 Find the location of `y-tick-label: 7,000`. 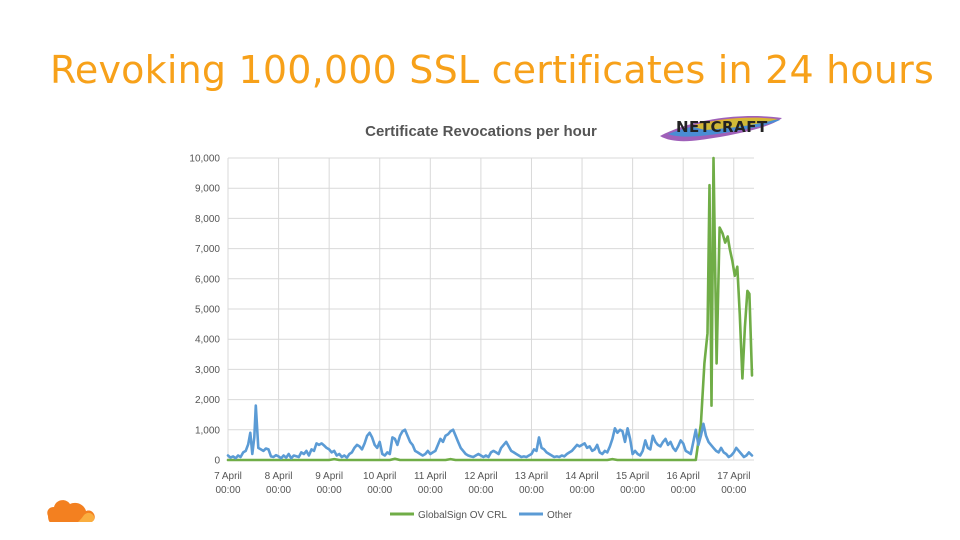

y-tick-label: 7,000 is located at coordinates (207, 249).